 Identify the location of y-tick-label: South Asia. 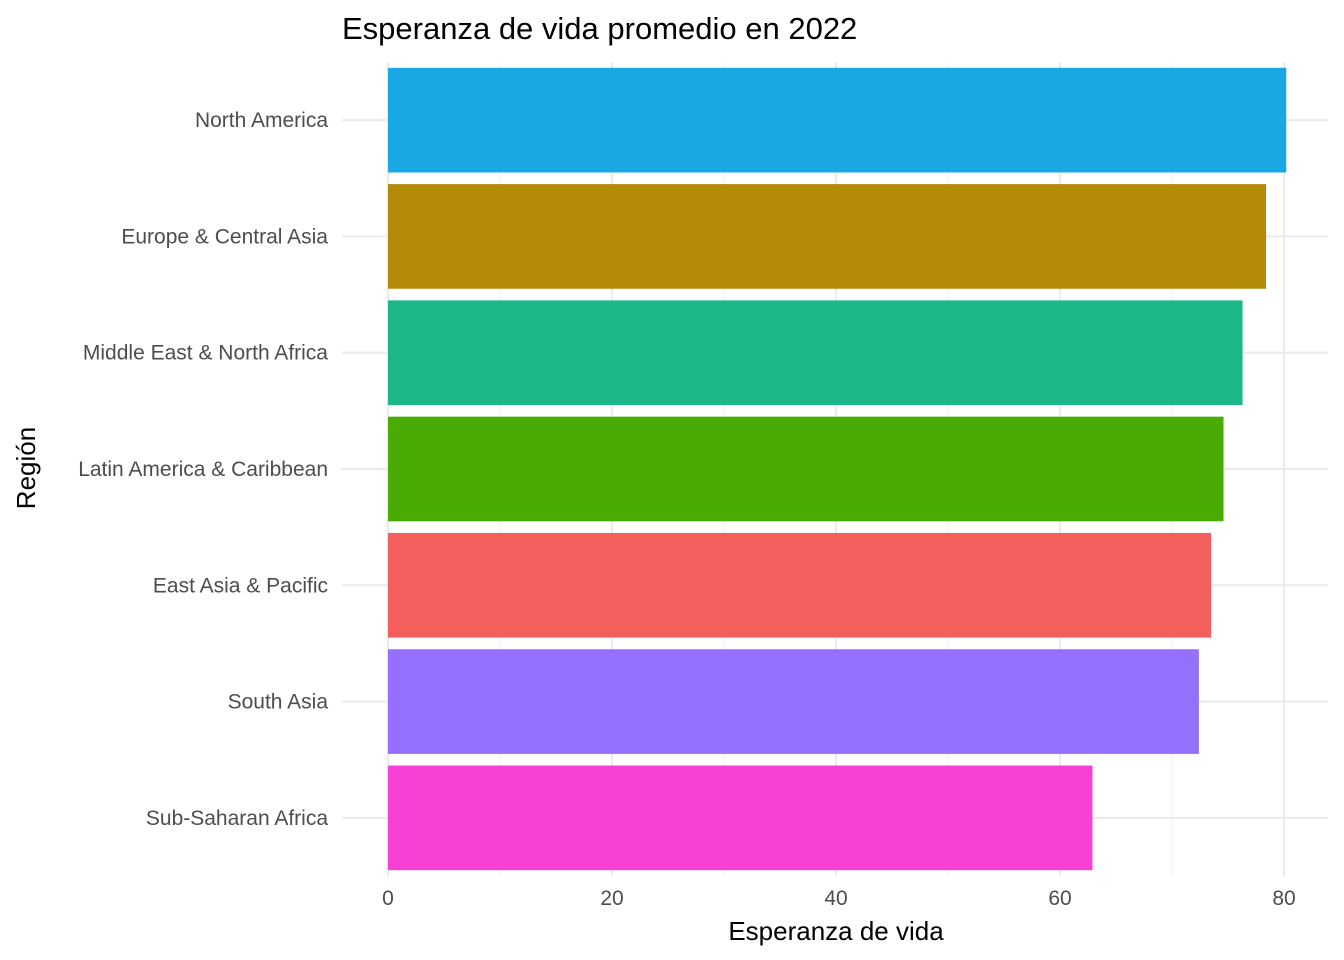
(278, 702).